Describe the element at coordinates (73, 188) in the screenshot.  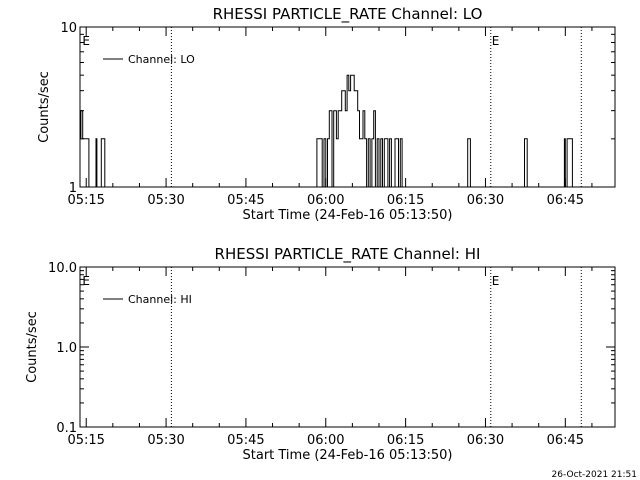
I see `y-tick-label: 1` at that location.